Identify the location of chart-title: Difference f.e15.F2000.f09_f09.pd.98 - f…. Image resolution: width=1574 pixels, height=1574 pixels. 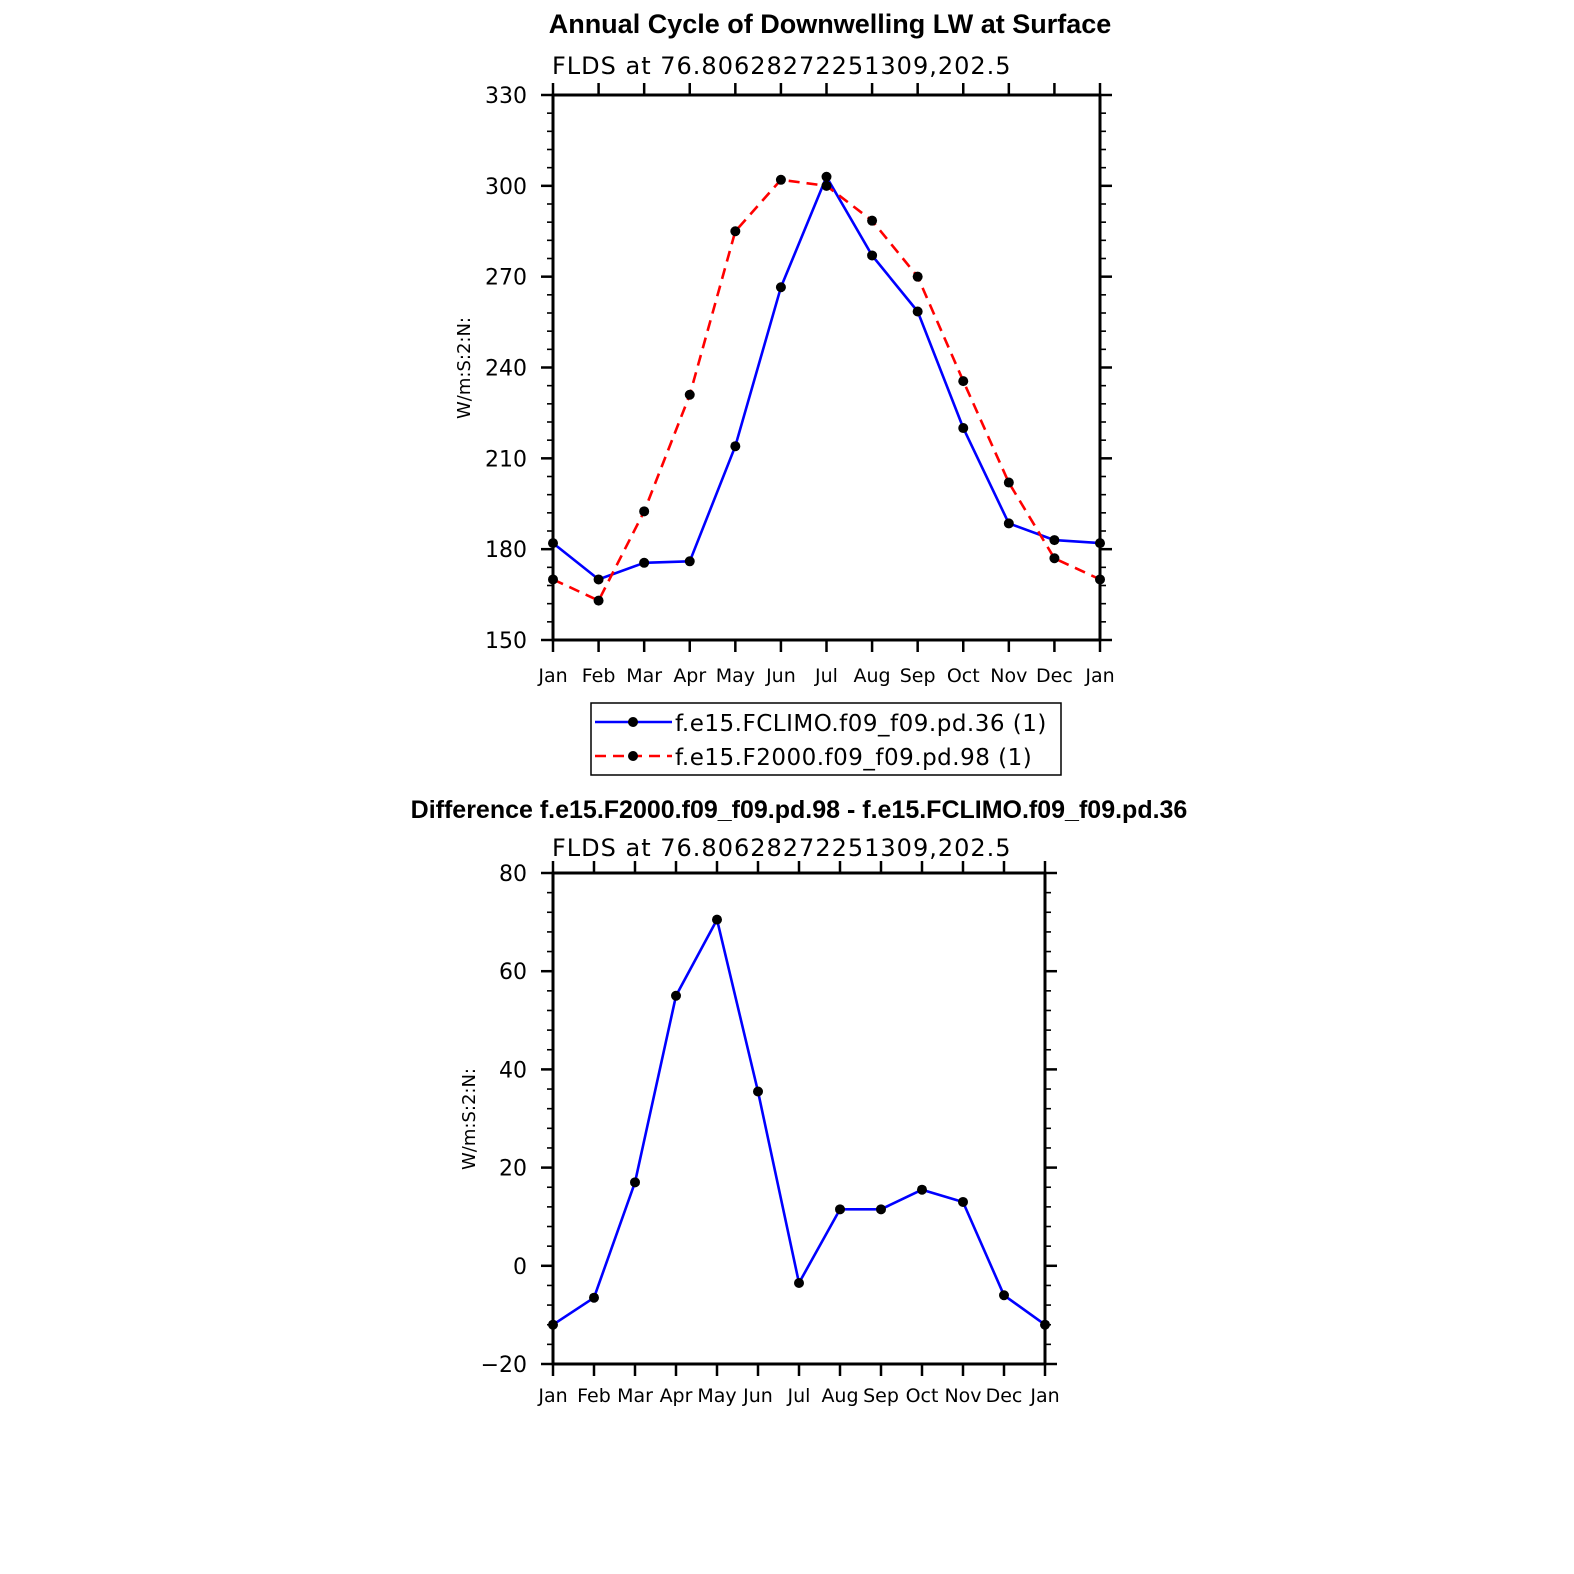
(799, 810).